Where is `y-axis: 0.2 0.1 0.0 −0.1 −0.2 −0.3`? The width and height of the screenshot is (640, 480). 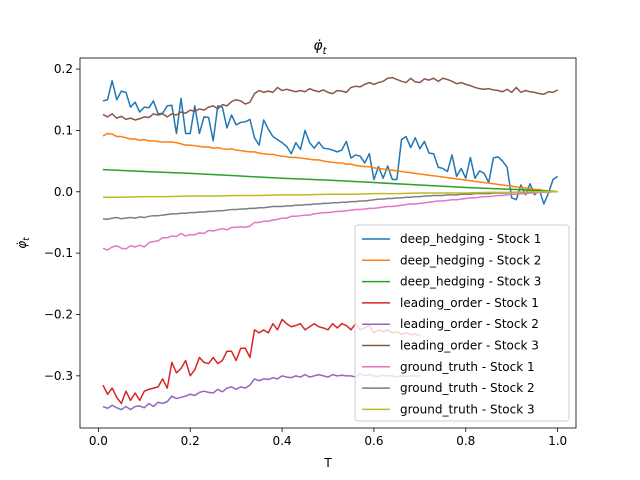 y-axis: 0.2 0.1 0.0 −0.1 −0.2 −0.3 is located at coordinates (62, 222).